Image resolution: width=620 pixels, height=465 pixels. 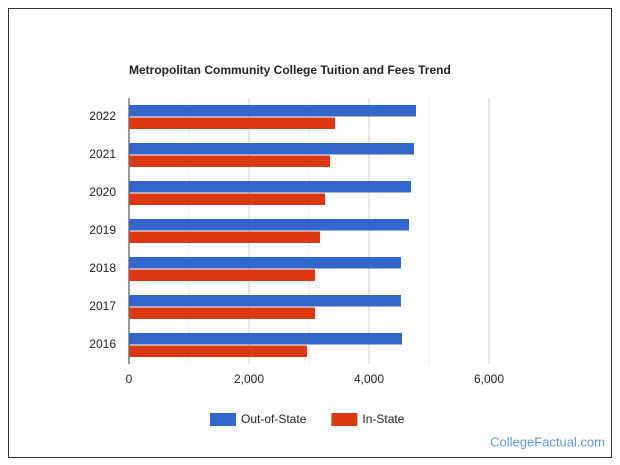 I want to click on x-tick-label: 6,000, so click(x=489, y=379).